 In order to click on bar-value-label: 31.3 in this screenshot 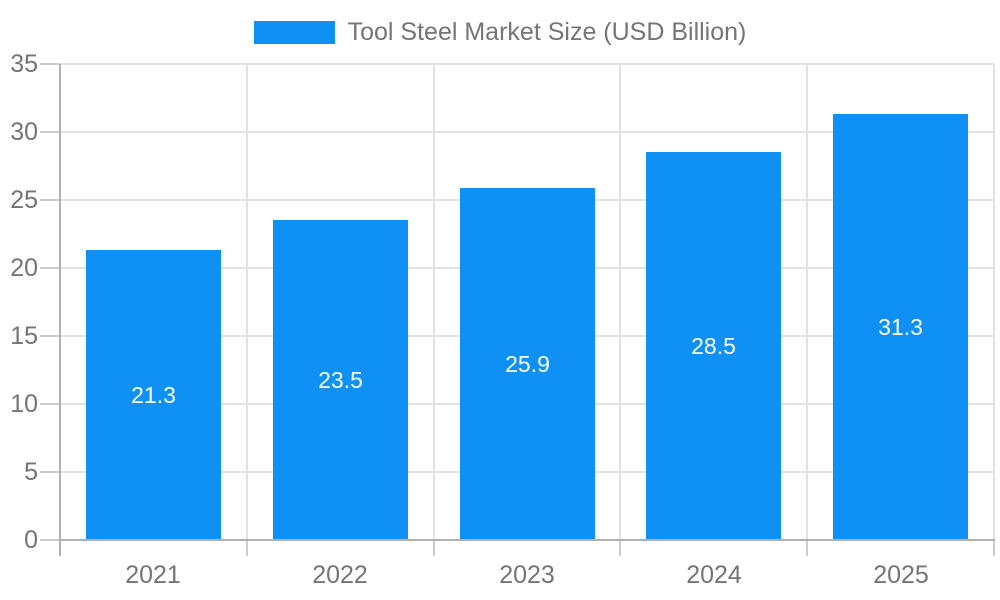, I will do `click(900, 326)`.